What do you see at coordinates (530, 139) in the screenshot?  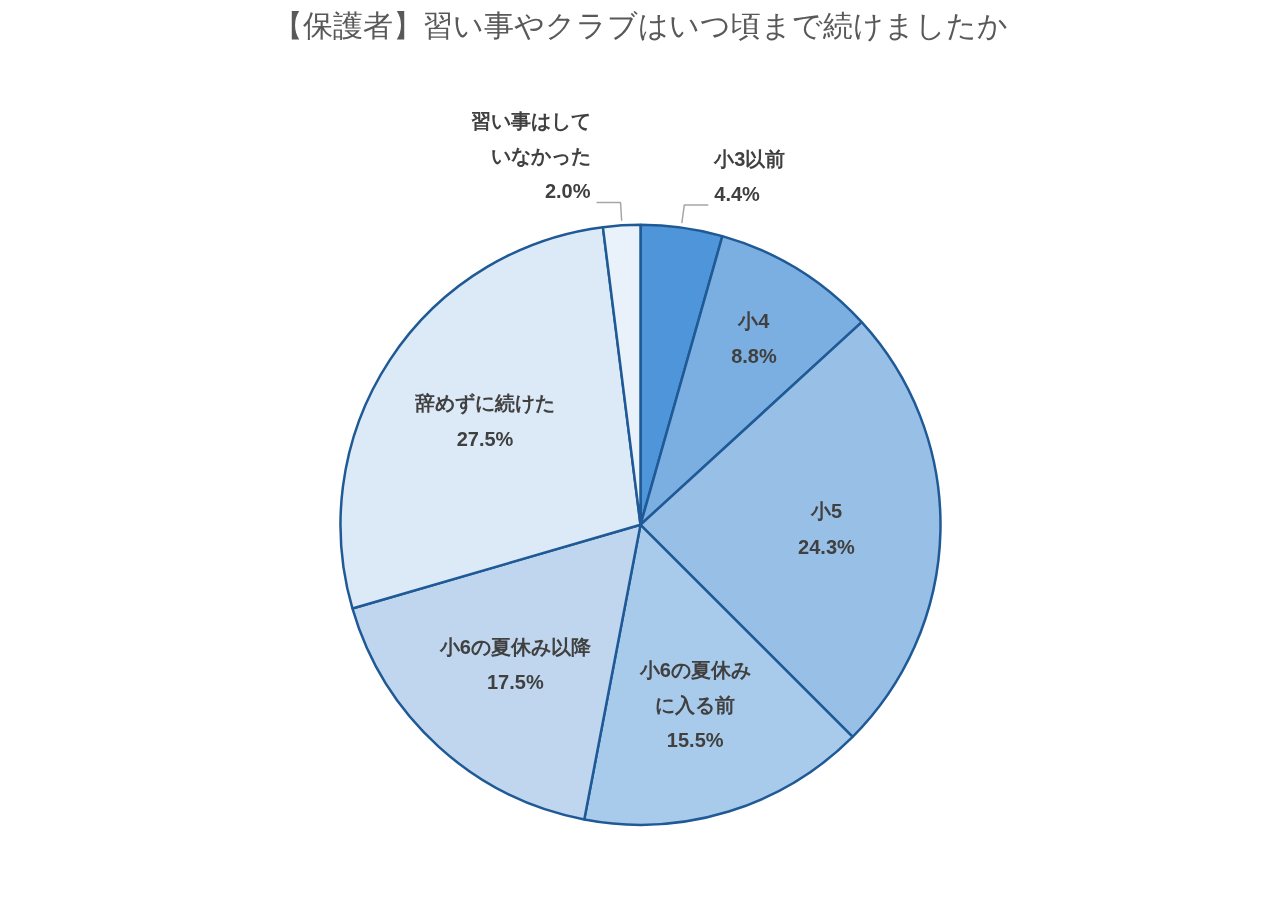 I see `slice-label: 習い事はしていなかった` at bounding box center [530, 139].